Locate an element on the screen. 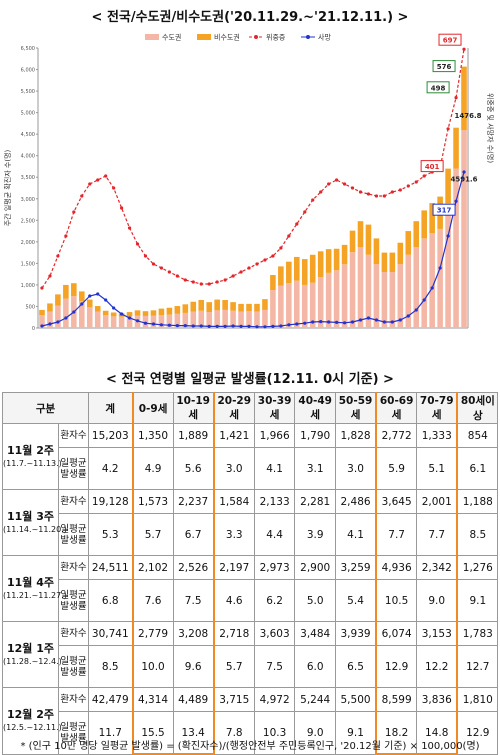 The width and height of the screenshot is (500, 755). header-cell: 60-69세 is located at coordinates (396, 408).